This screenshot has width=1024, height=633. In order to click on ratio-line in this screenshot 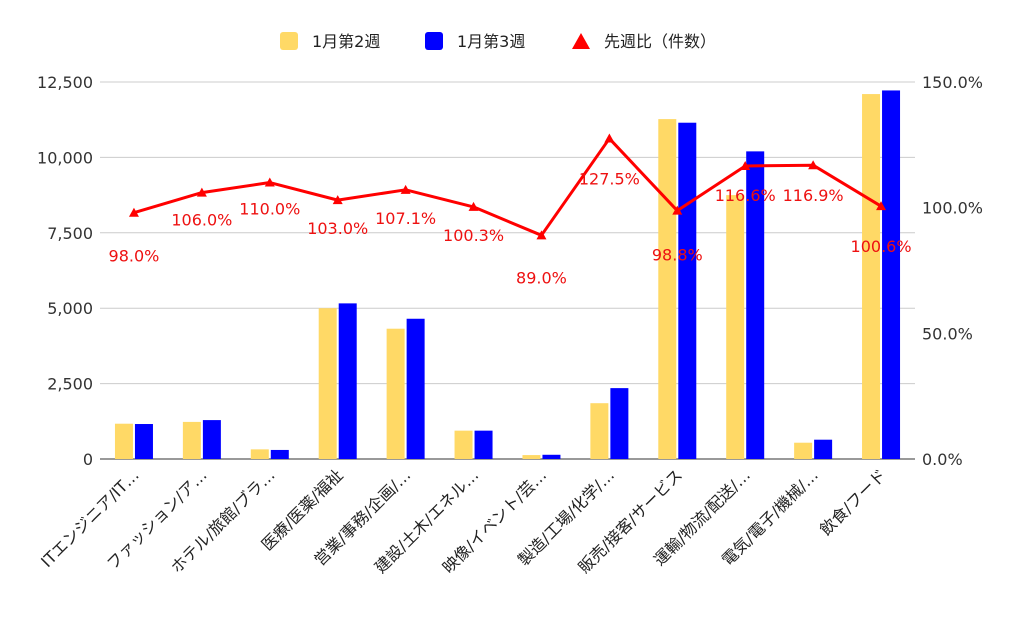, I will do `click(507, 187)`.